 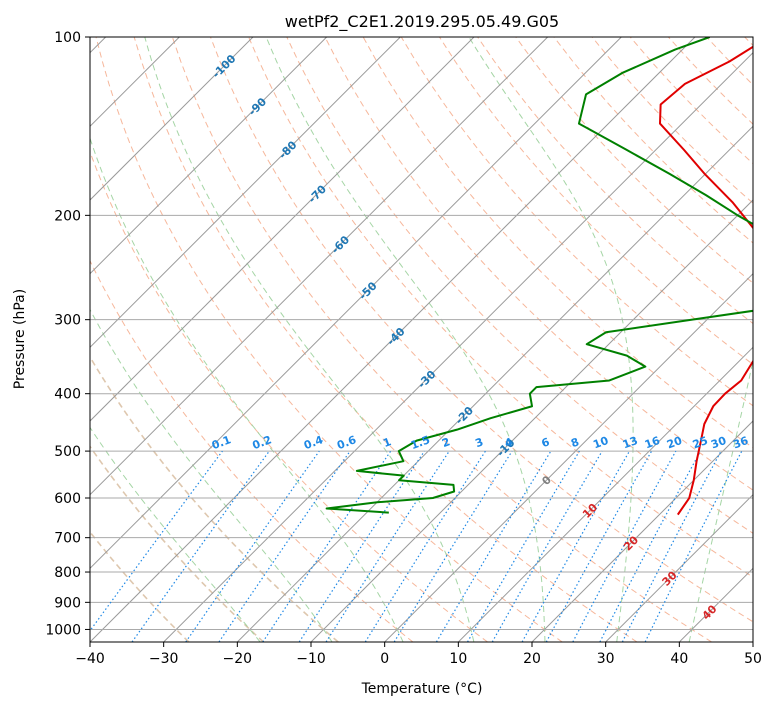 I want to click on x-tick-label: 40, so click(x=679, y=659).